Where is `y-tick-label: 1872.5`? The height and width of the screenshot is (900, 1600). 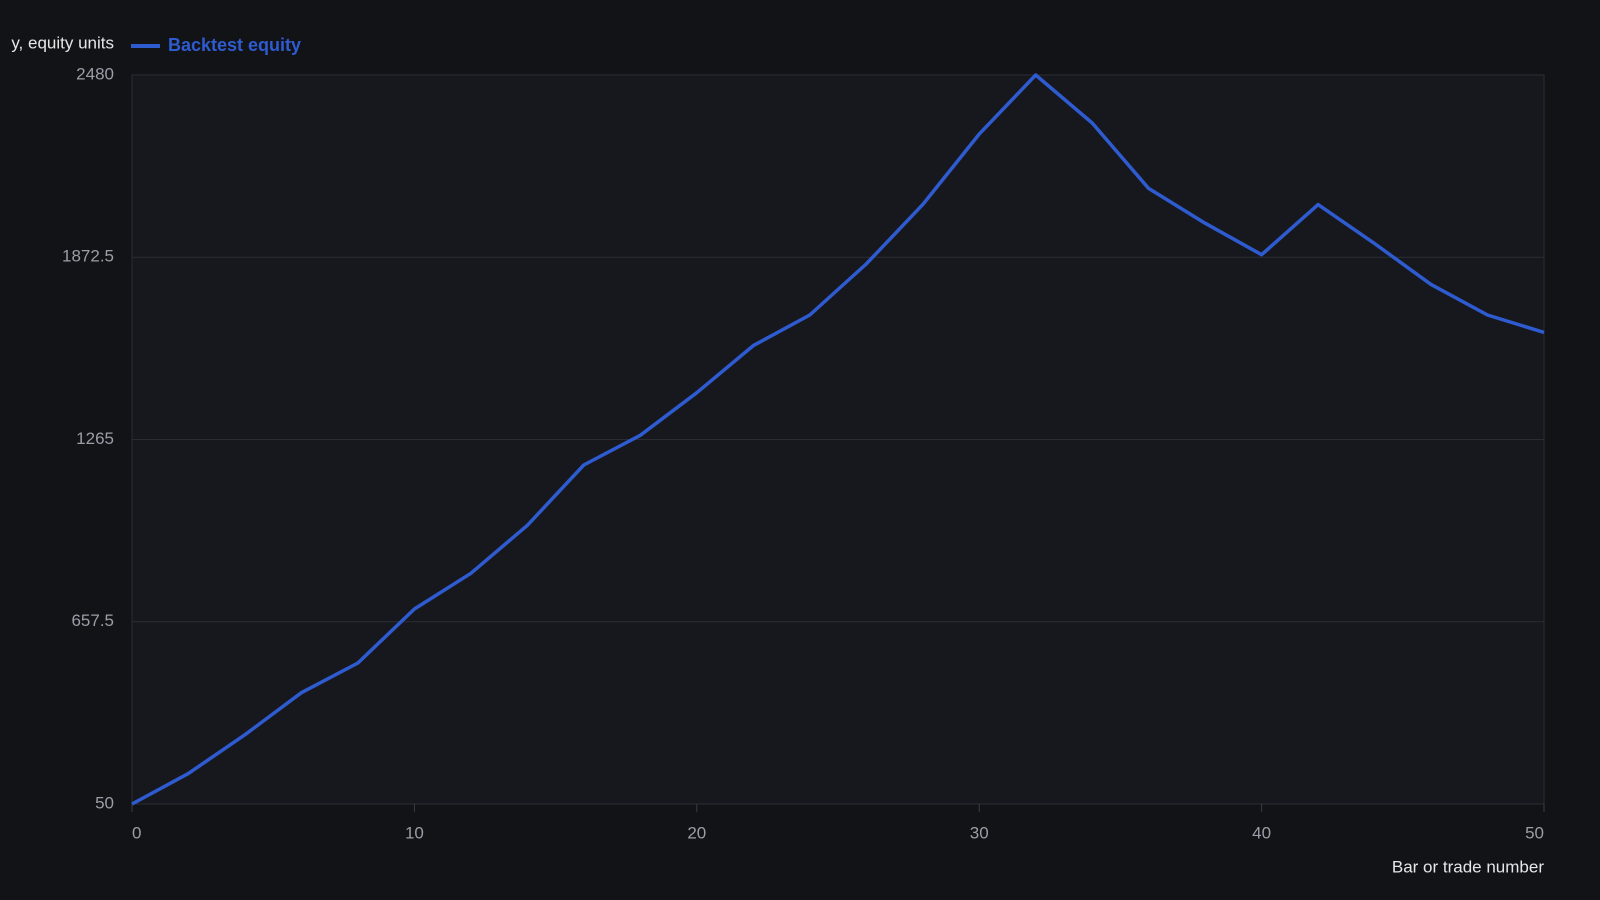
y-tick-label: 1872.5 is located at coordinates (88, 256).